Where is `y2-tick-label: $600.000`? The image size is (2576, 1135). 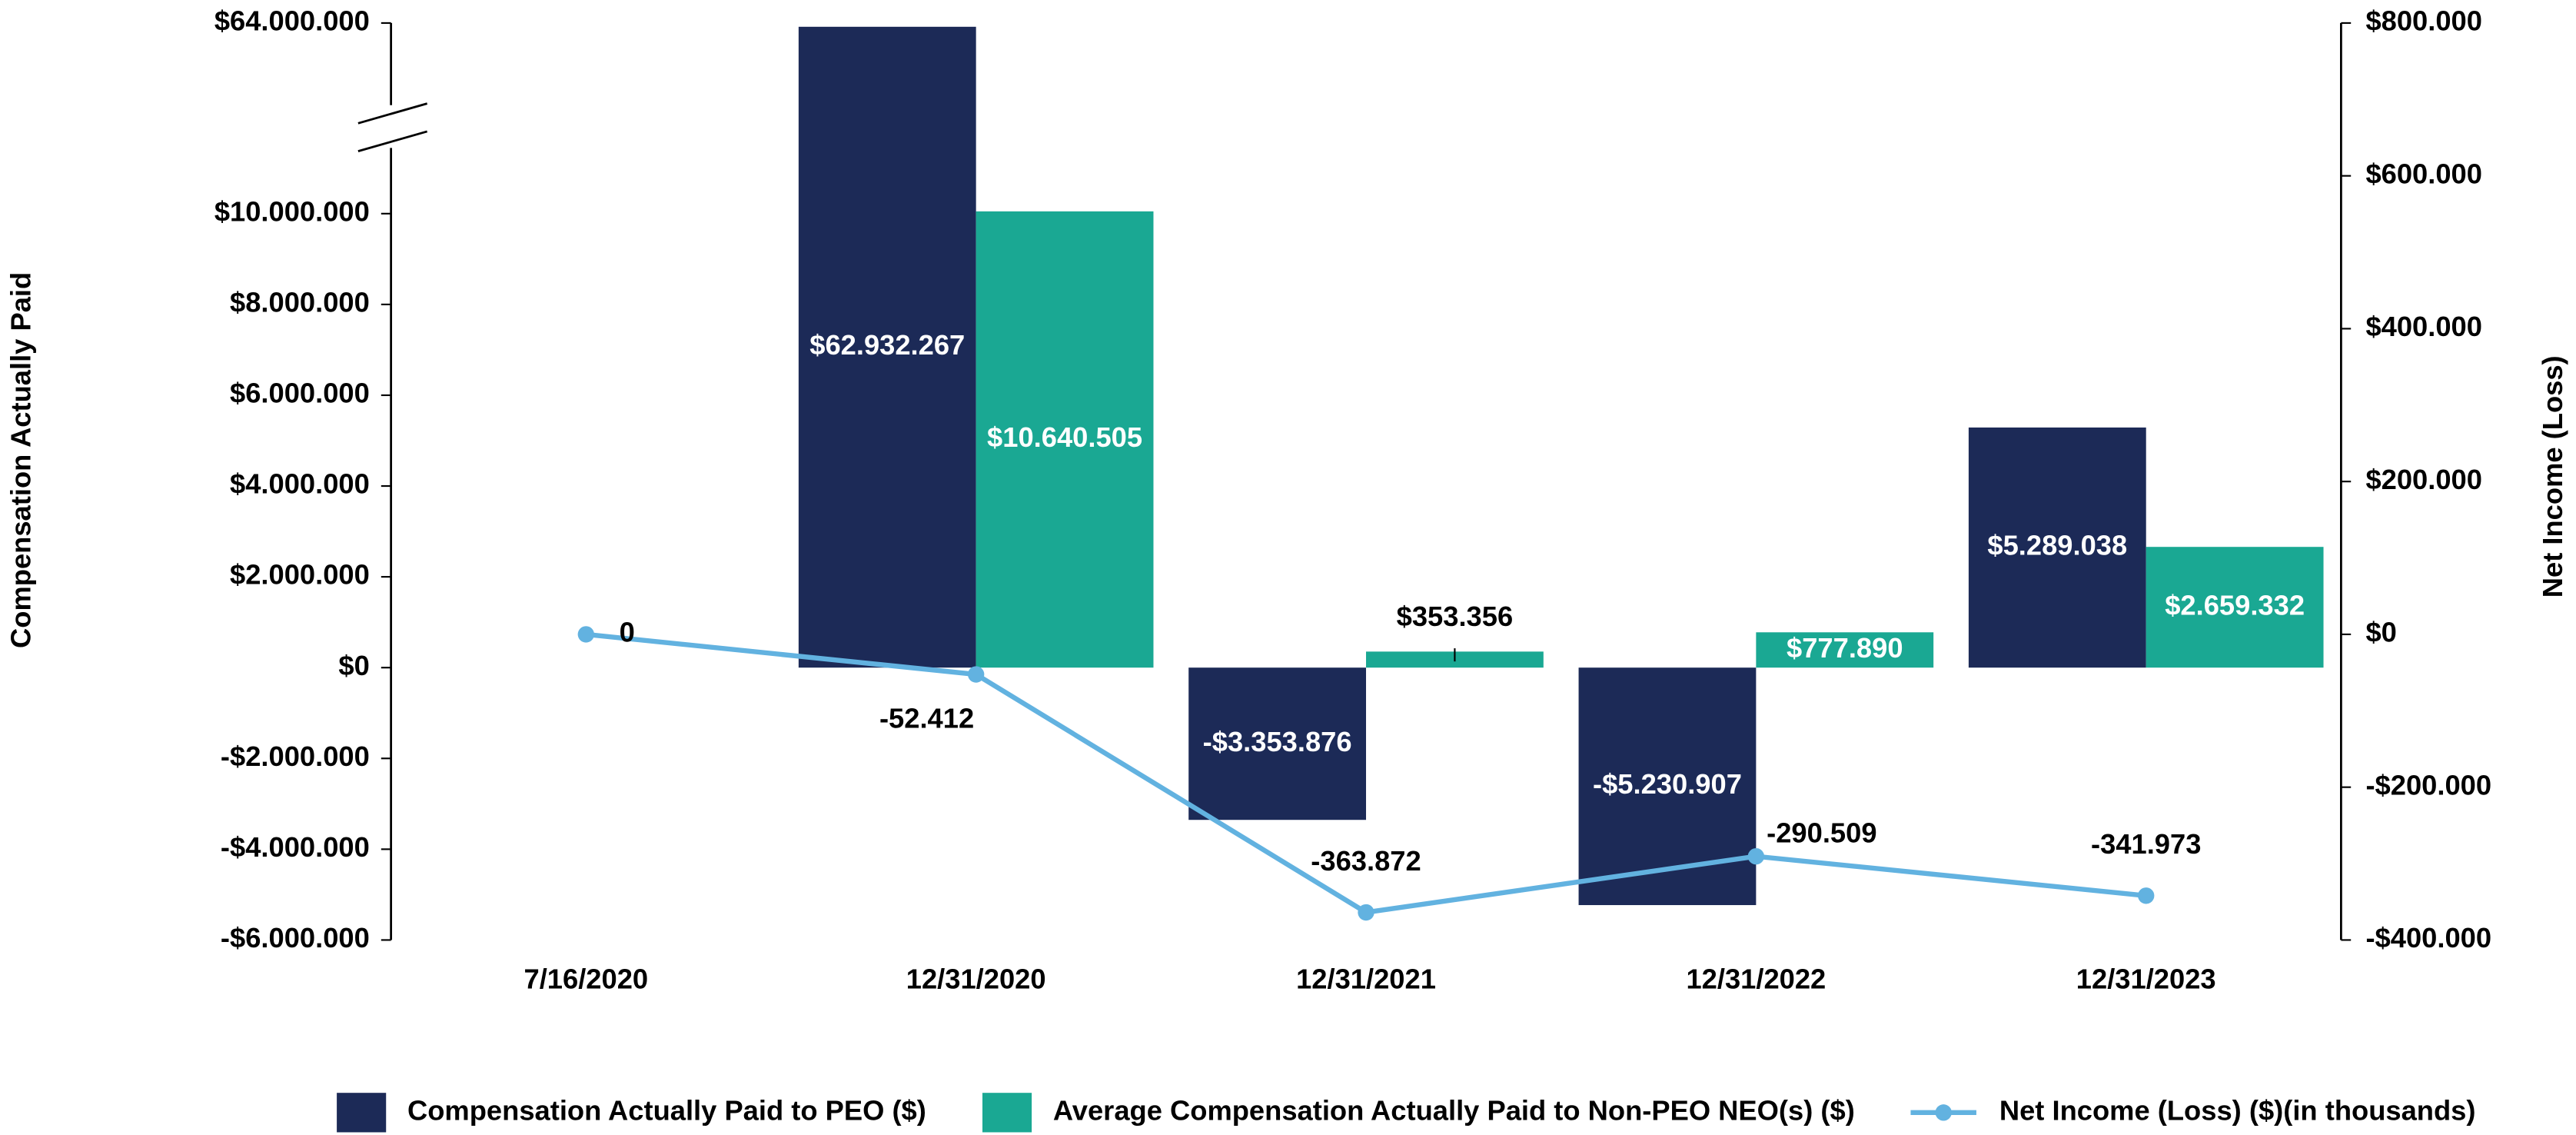
y2-tick-label: $600.000 is located at coordinates (2423, 173).